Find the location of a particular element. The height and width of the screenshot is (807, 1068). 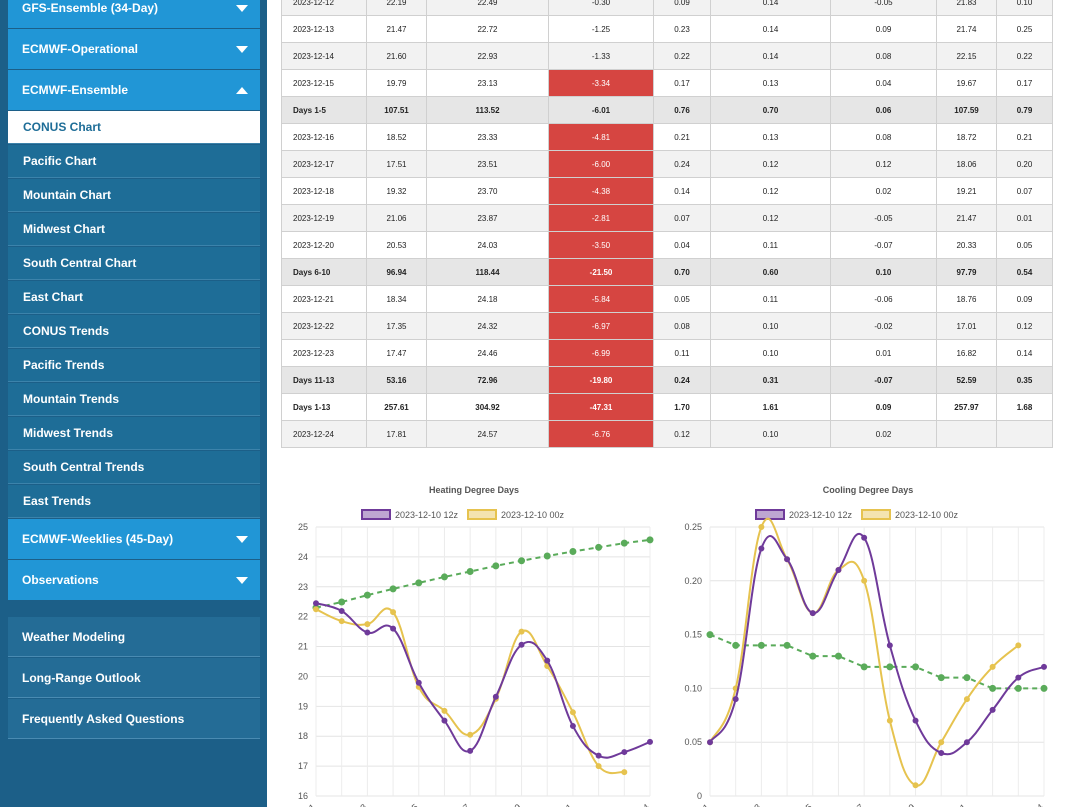

table-cell-c8: 0.17 is located at coordinates (1024, 83).